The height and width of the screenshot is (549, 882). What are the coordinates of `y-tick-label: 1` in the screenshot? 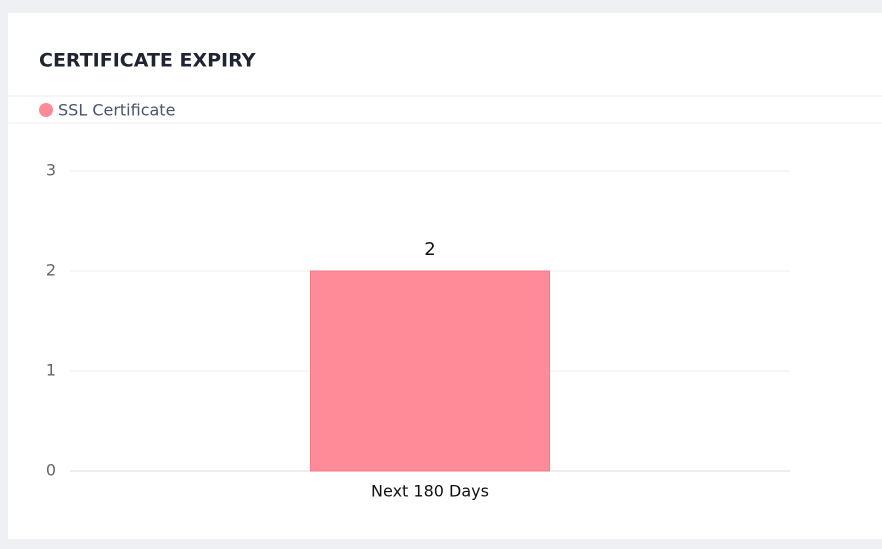 It's located at (51, 370).